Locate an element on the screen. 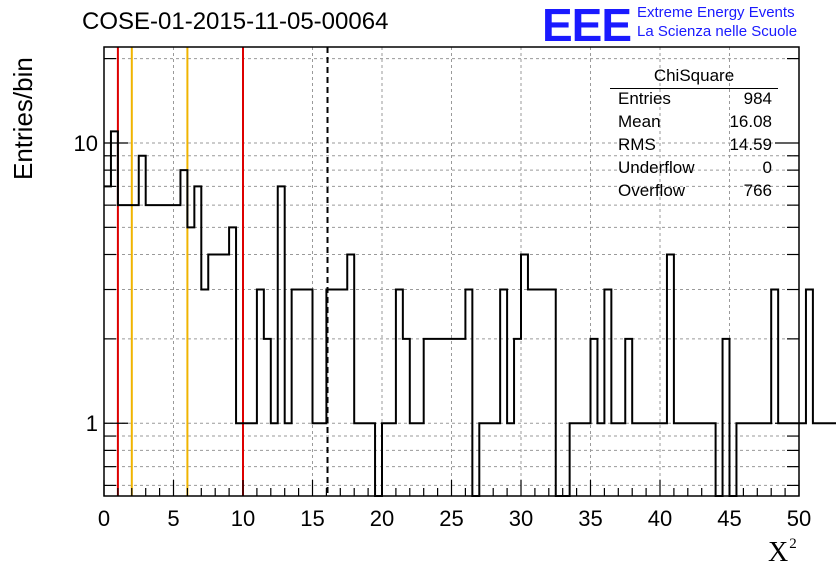 The image size is (836, 572). stats-value: 16.08 is located at coordinates (750, 121).